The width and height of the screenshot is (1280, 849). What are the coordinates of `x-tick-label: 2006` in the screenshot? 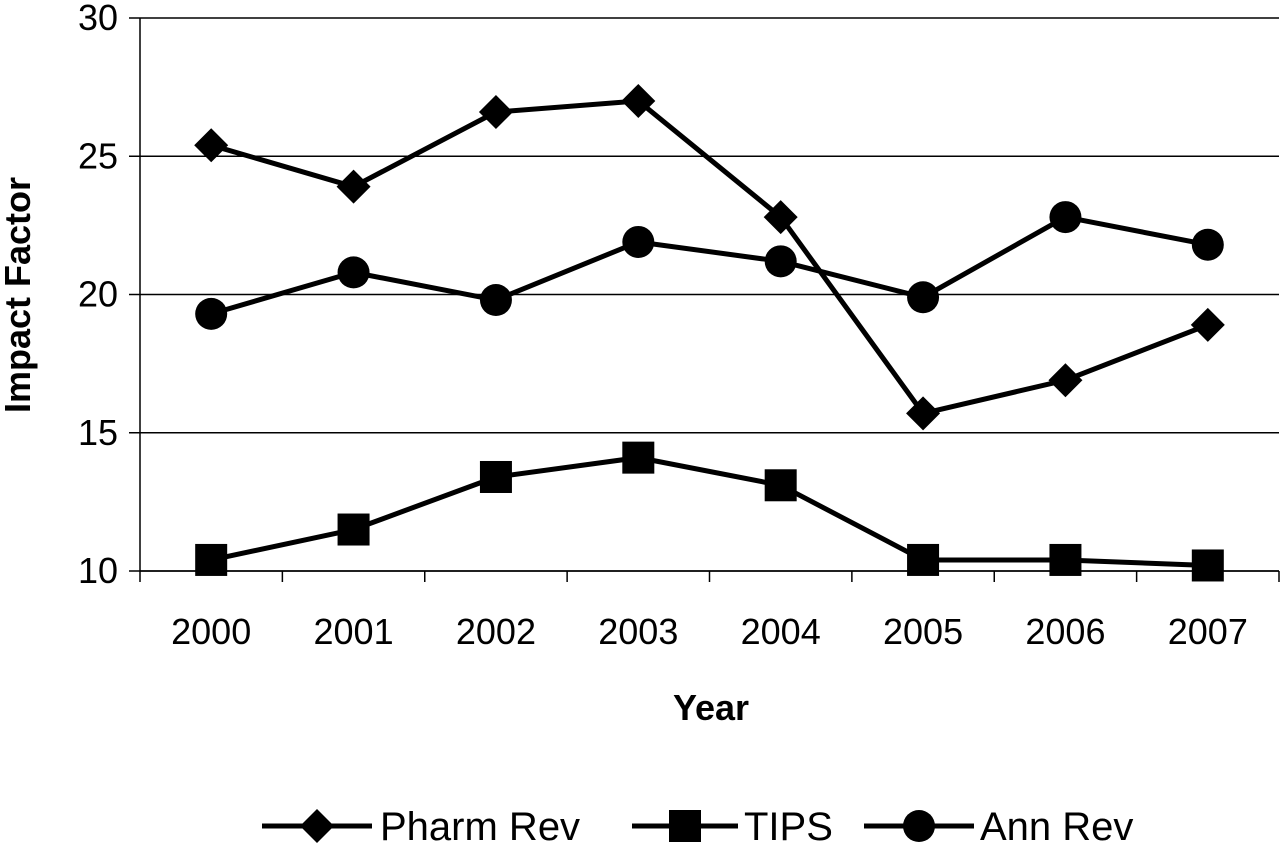 It's located at (1065, 631).